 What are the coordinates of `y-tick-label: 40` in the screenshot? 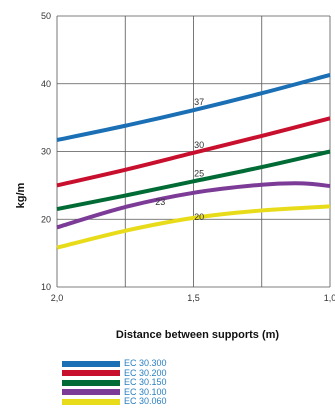 It's located at (46, 84).